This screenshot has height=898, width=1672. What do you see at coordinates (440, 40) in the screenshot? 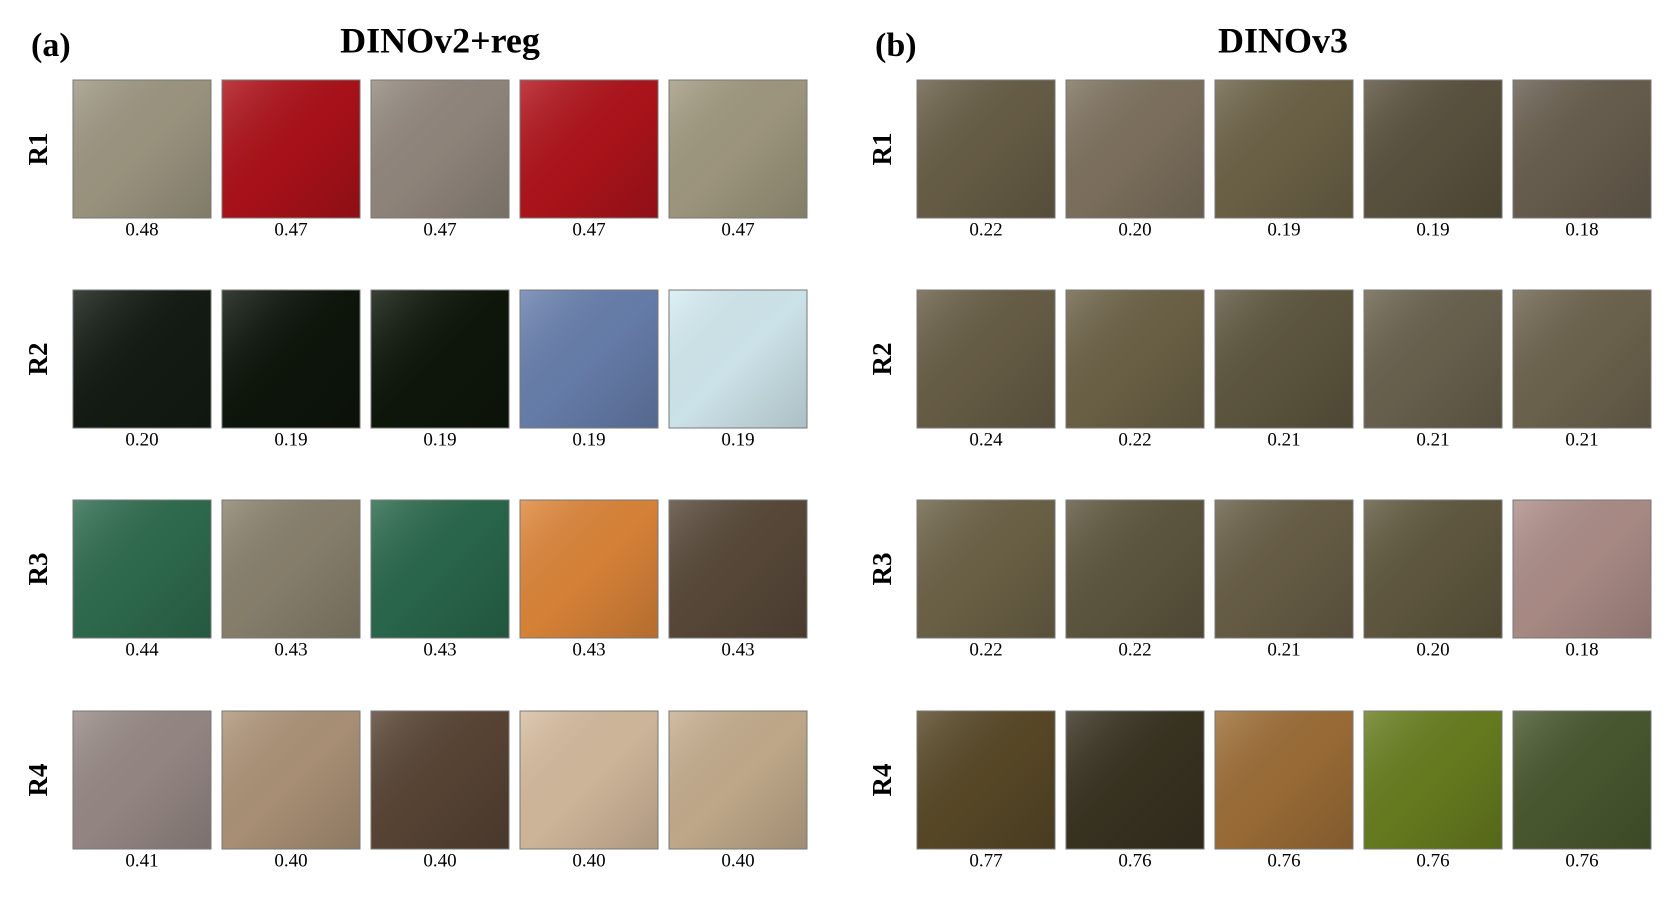
I see `panel-title: DINOv2+reg` at bounding box center [440, 40].